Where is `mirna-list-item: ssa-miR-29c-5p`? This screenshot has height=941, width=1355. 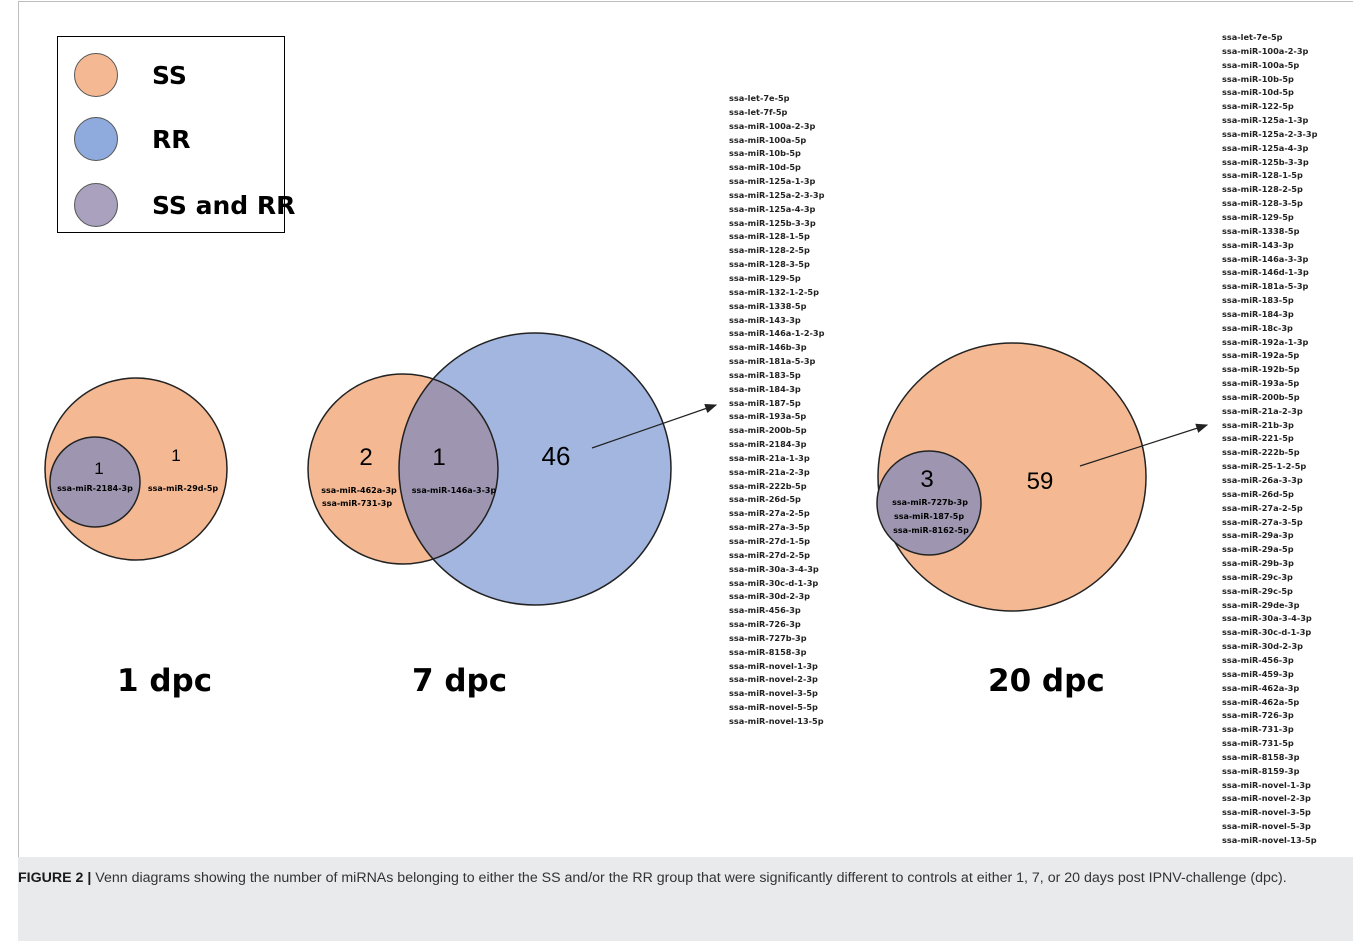 mirna-list-item: ssa-miR-29c-5p is located at coordinates (1257, 590).